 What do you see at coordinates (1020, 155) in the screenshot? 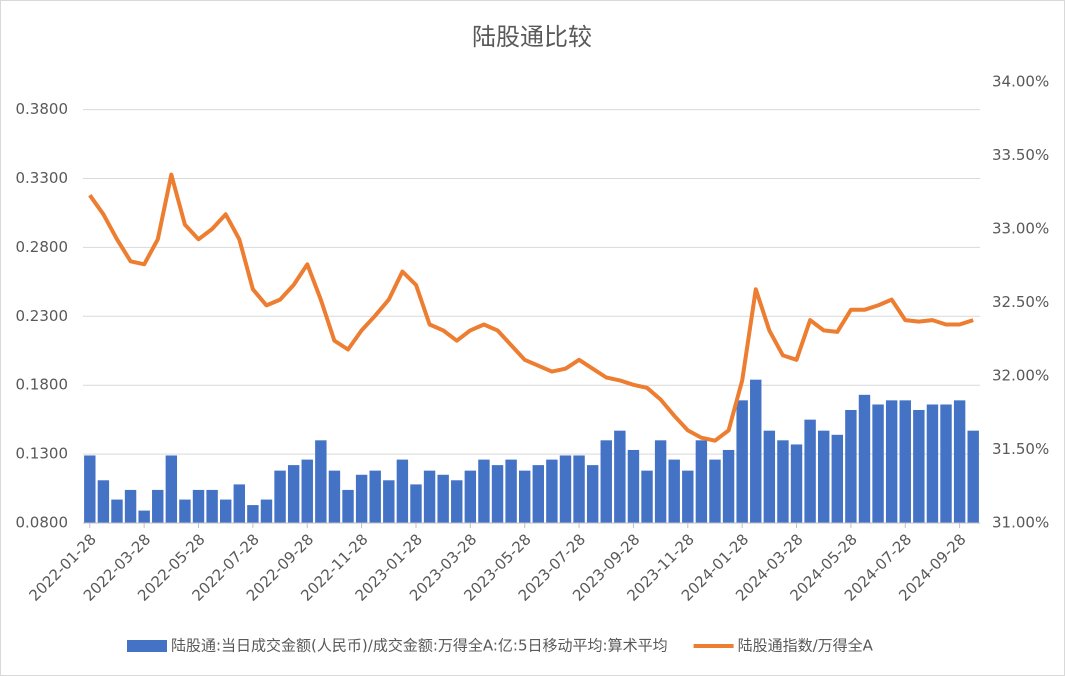
I see `y2-tick-label: 33.50%` at bounding box center [1020, 155].